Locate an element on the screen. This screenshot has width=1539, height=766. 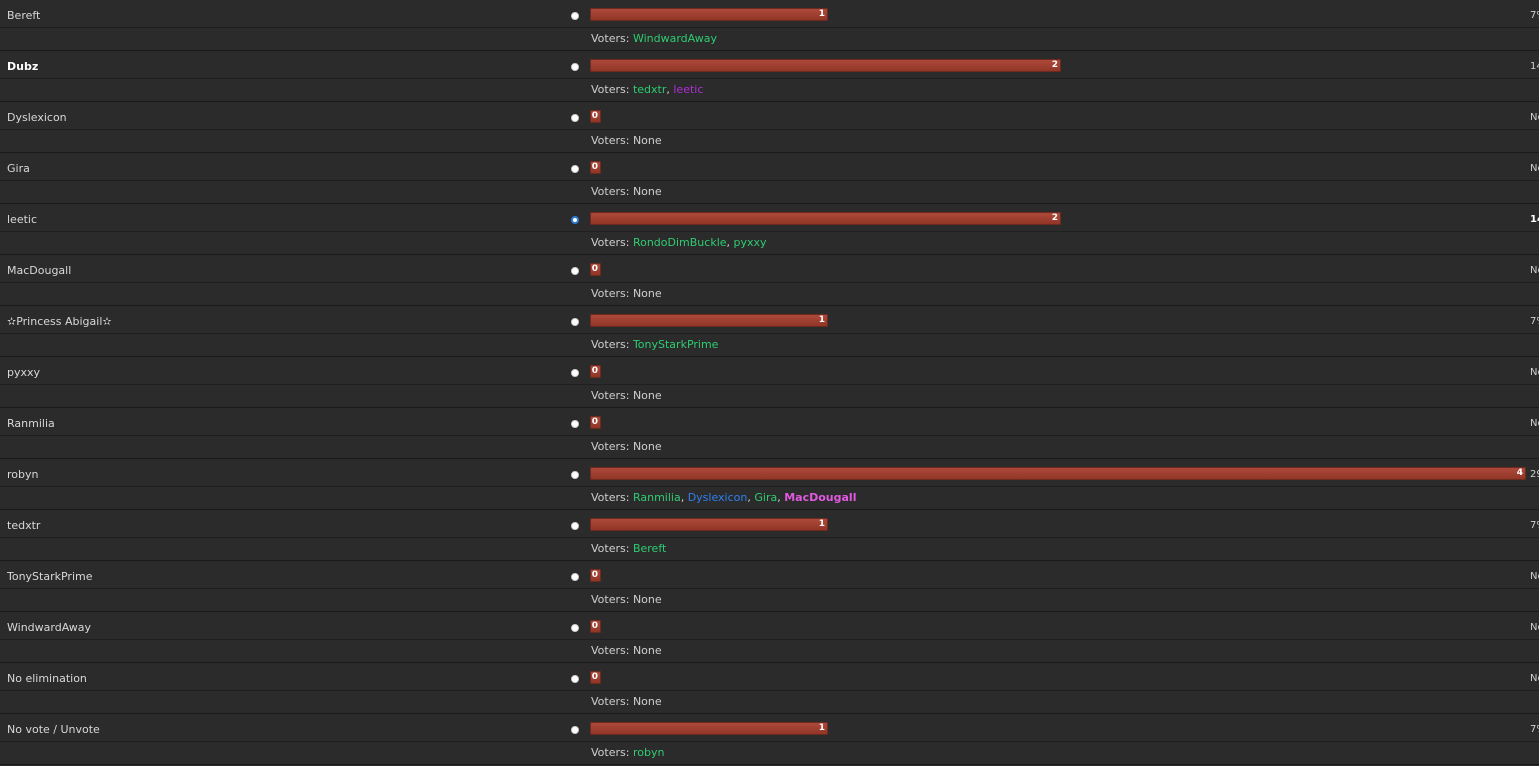
voters-line: Voters: robyn is located at coordinates (627, 752).